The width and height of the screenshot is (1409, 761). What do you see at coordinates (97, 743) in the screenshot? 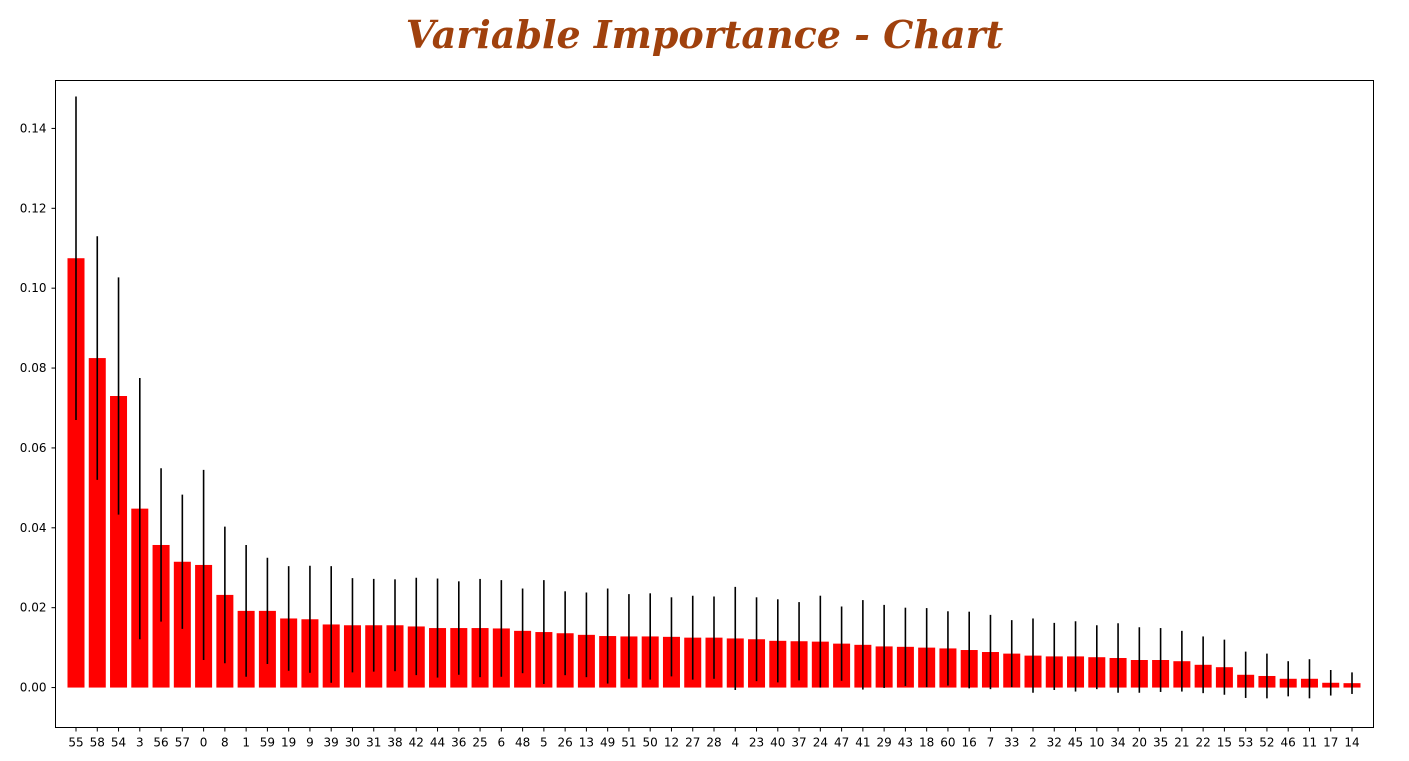
I see `x-tick-label-58: 58` at bounding box center [97, 743].